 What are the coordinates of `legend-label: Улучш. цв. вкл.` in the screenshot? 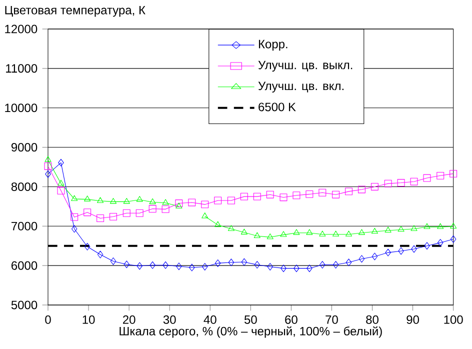 It's located at (301, 87).